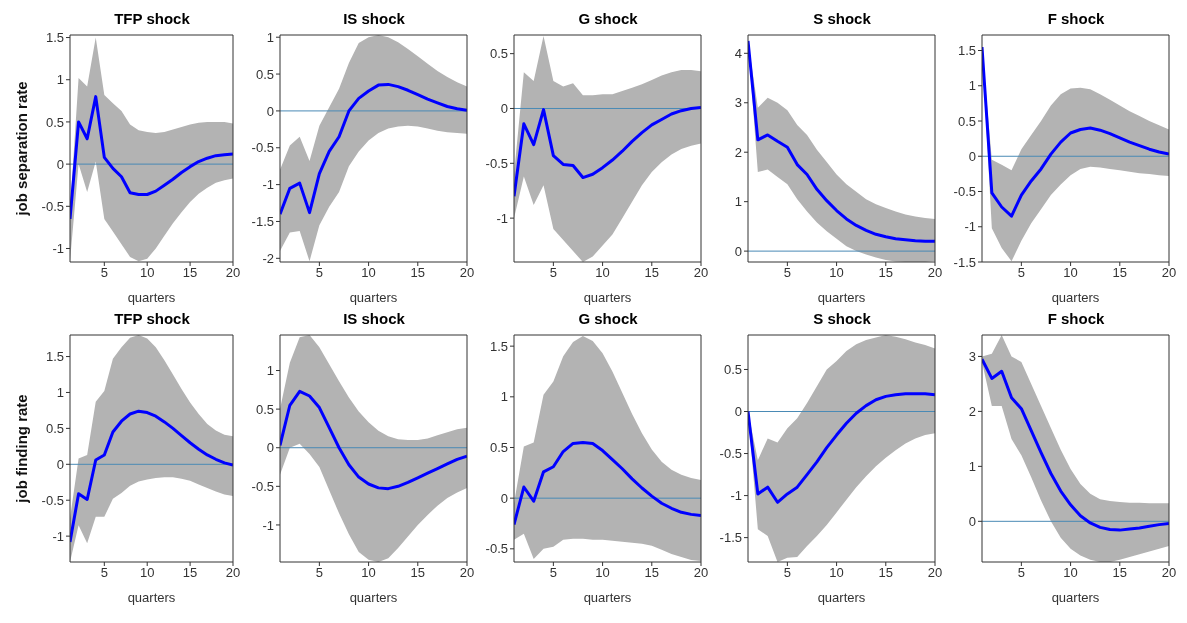  Describe the element at coordinates (842, 318) in the screenshot. I see `chart-title: S shock` at that location.